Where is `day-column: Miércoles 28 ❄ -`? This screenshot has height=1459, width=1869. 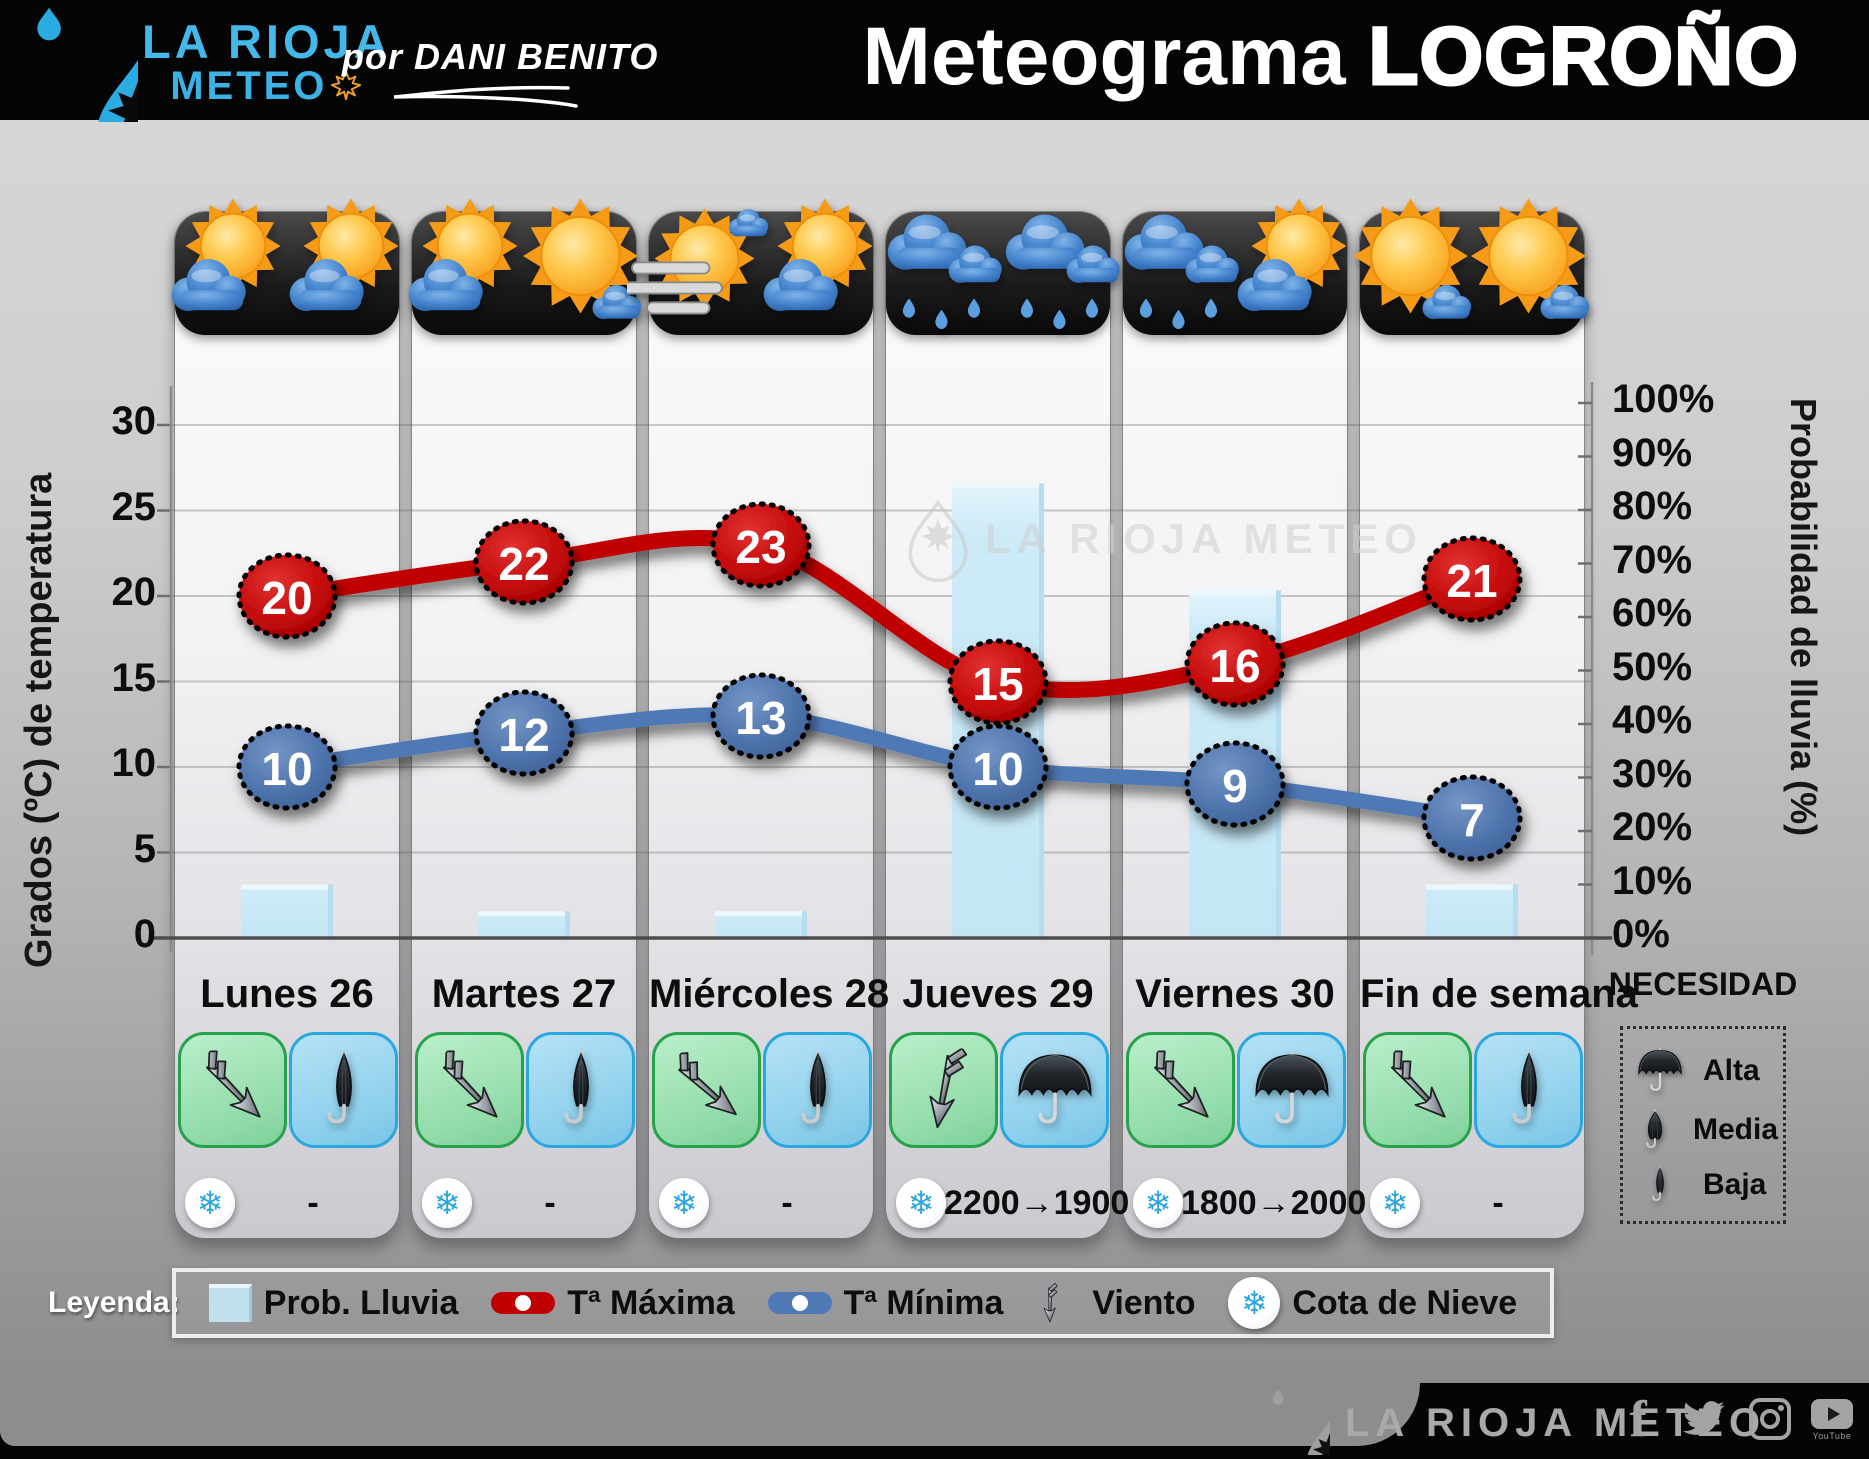 day-column: Miércoles 28 ❄ - is located at coordinates (758, 729).